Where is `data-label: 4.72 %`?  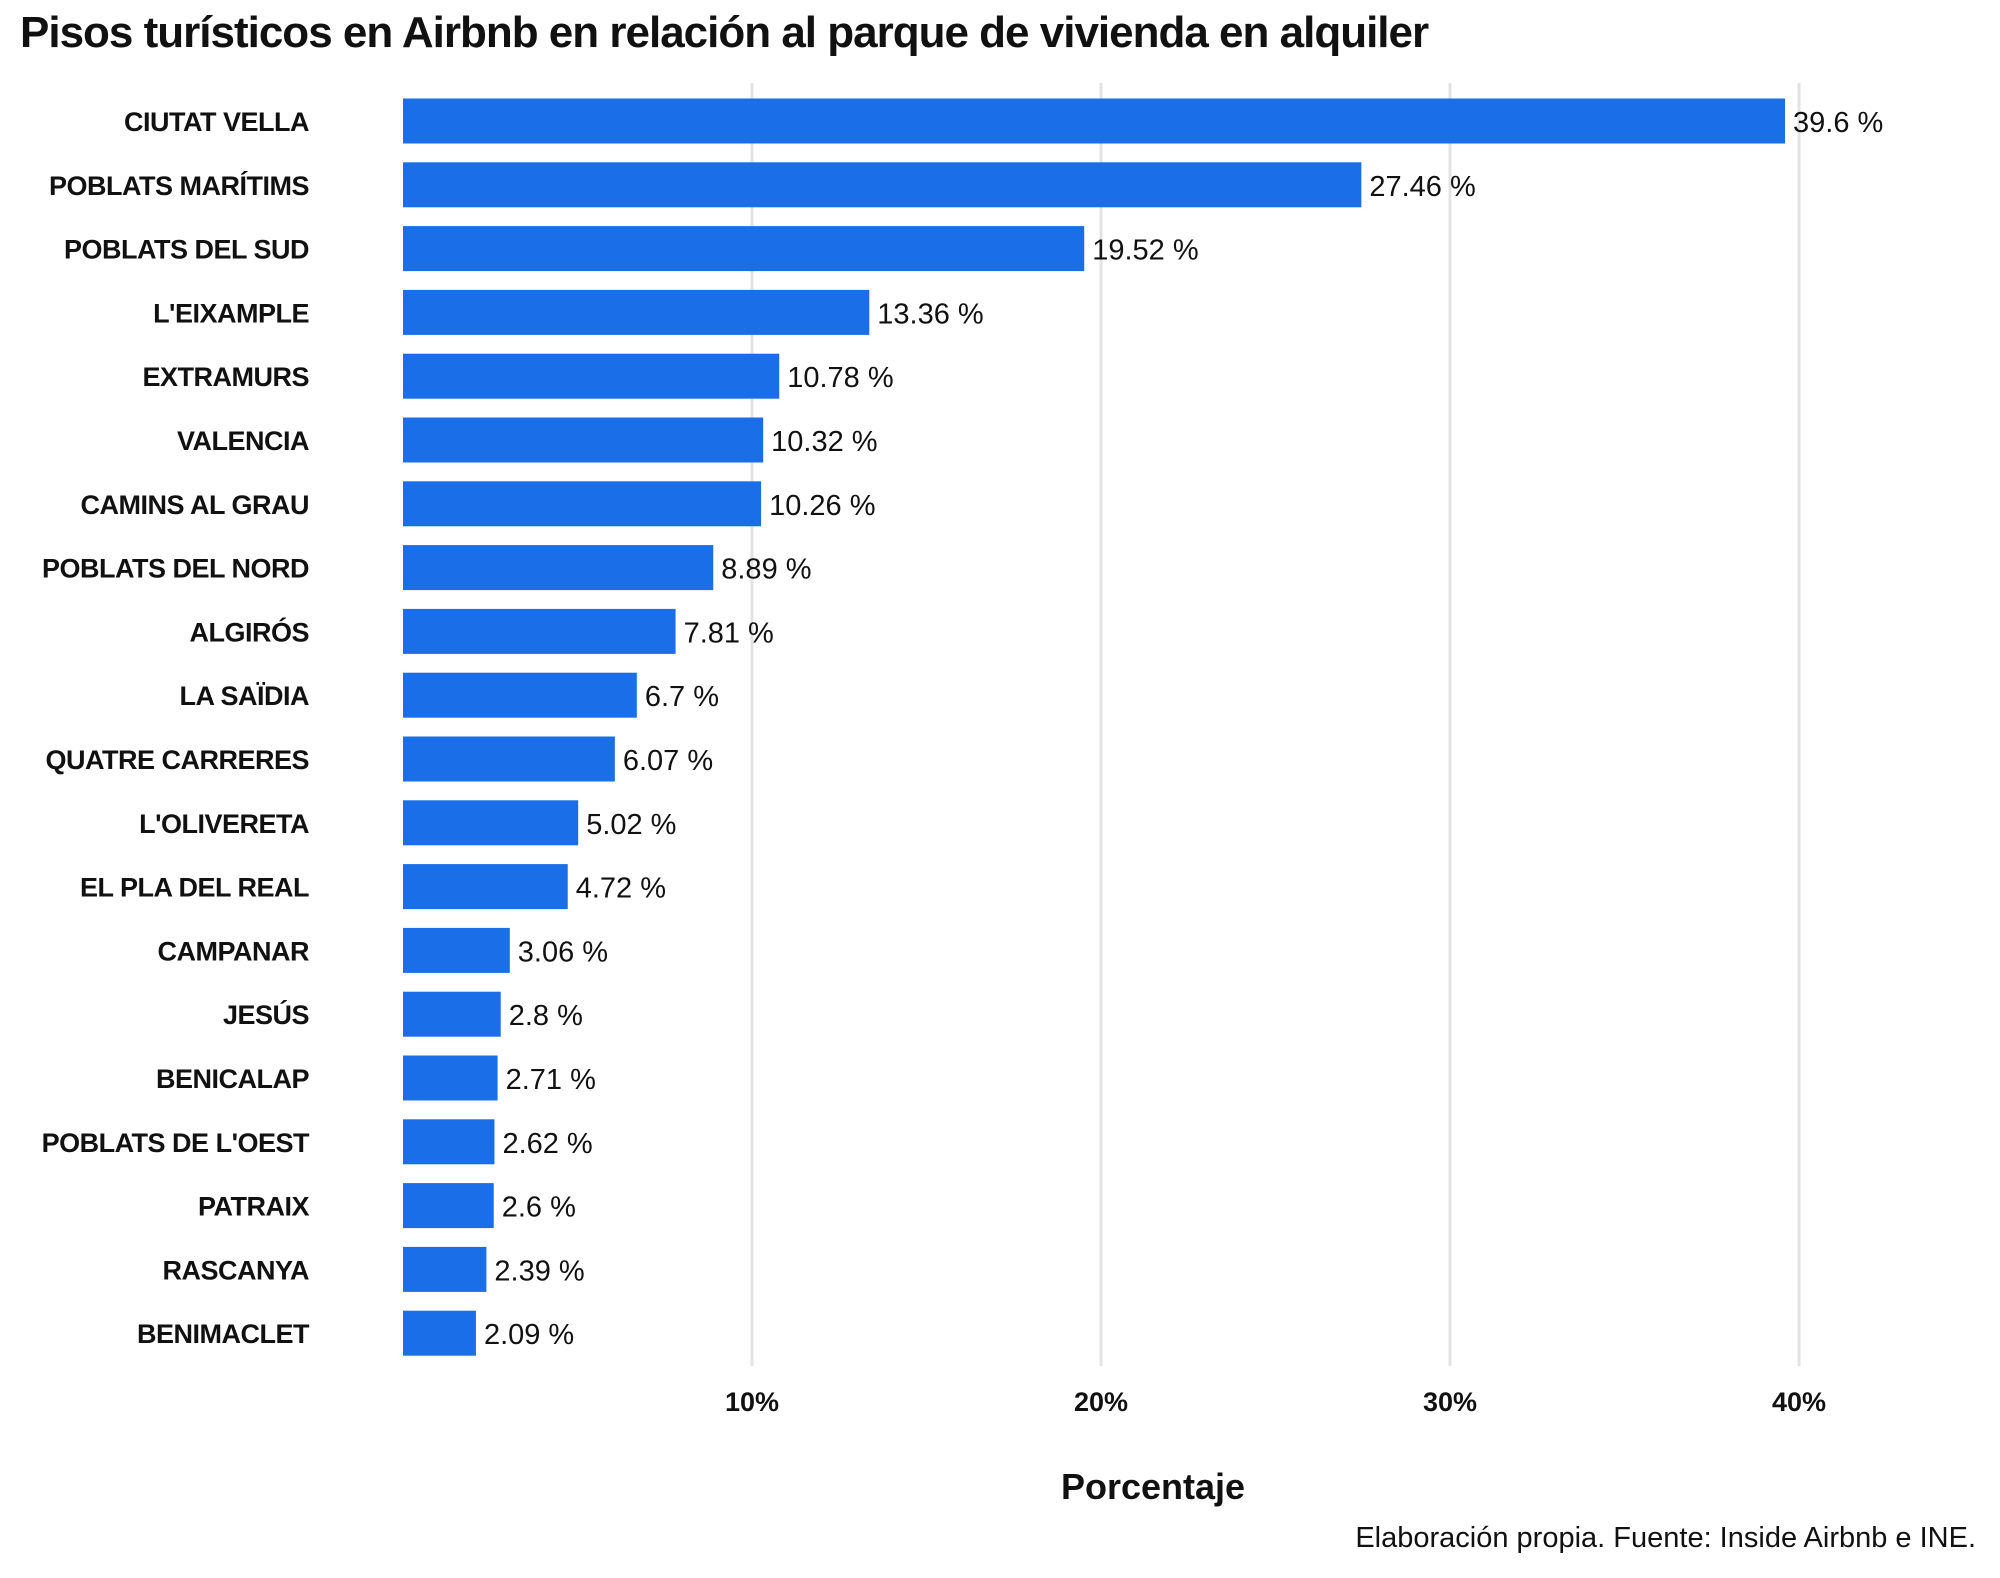
data-label: 4.72 % is located at coordinates (621, 889).